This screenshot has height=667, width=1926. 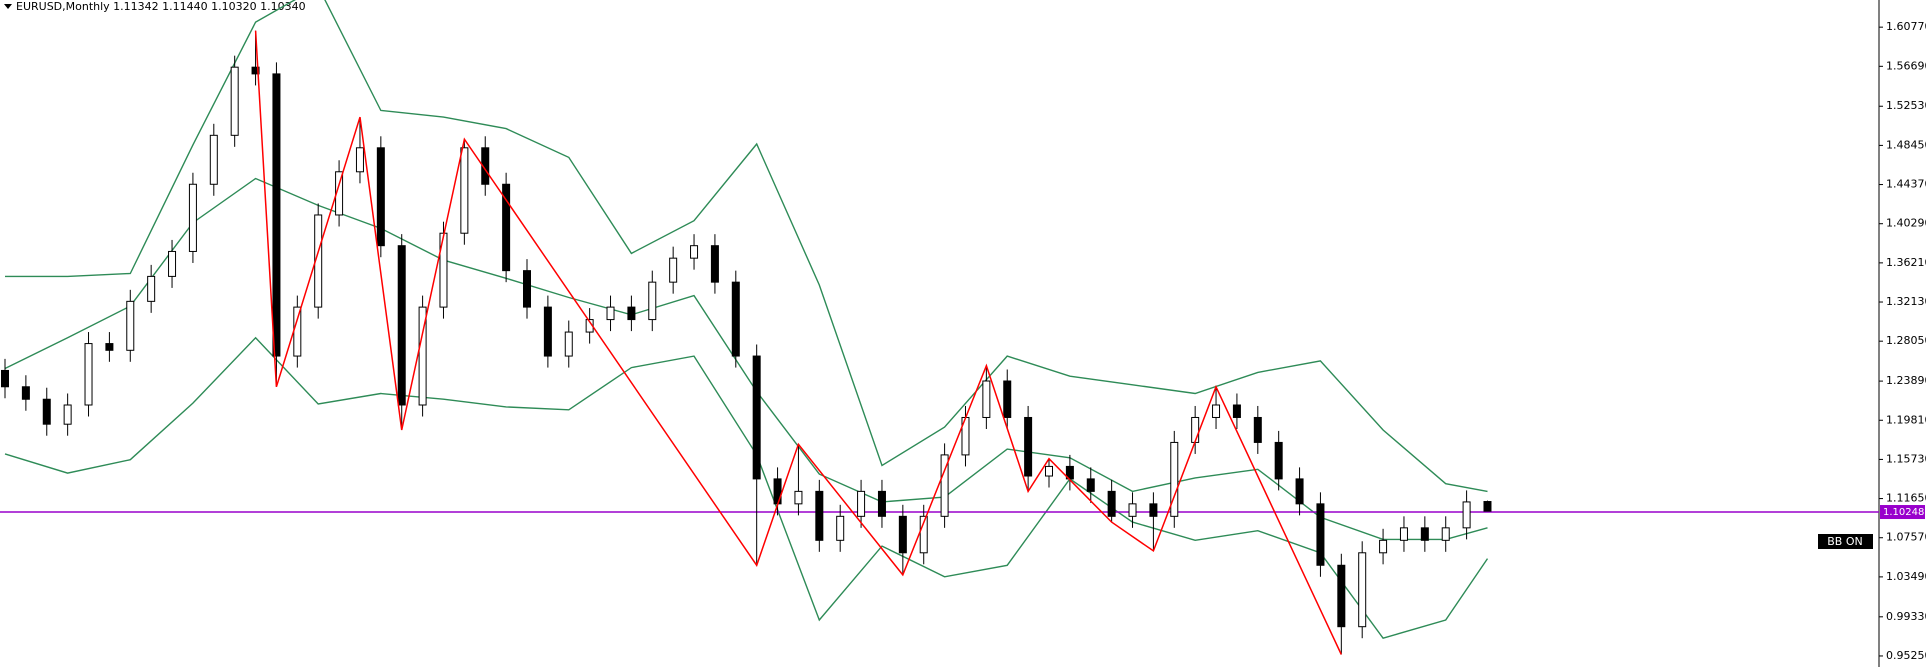 I want to click on y-tick-label: 1.48450, so click(x=1906, y=144).